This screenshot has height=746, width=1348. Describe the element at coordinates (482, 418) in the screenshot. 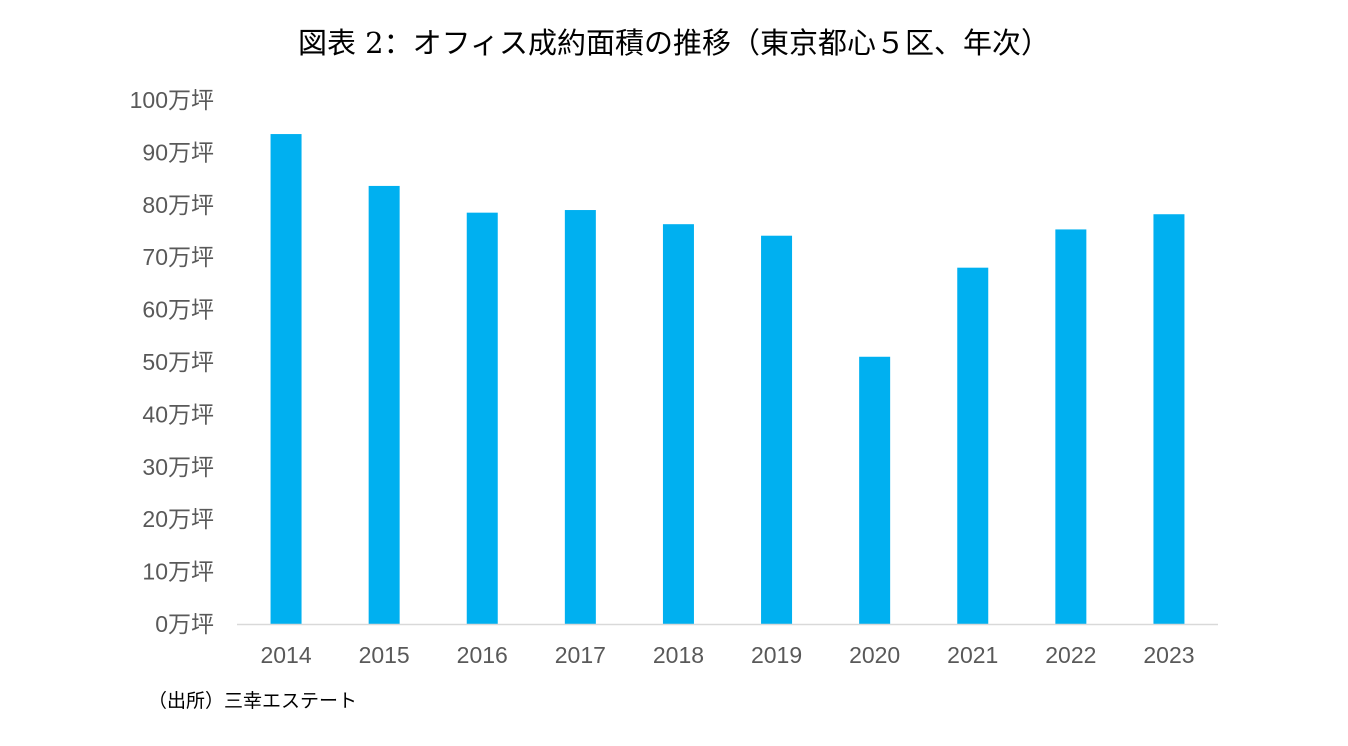

I see `bar-2016` at that location.